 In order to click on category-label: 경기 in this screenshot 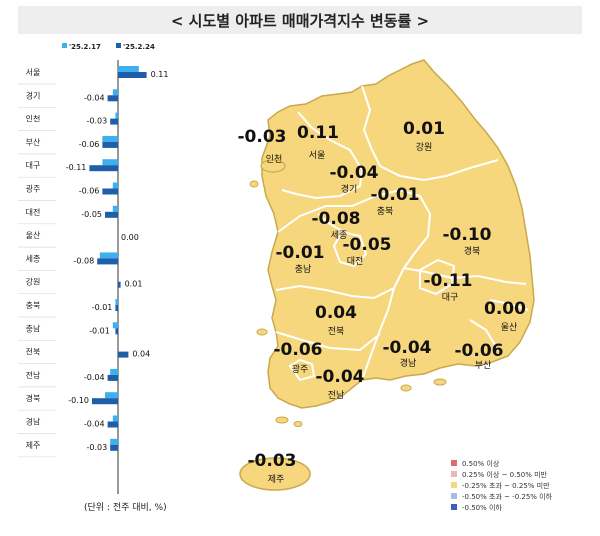, I will do `click(33, 95)`.